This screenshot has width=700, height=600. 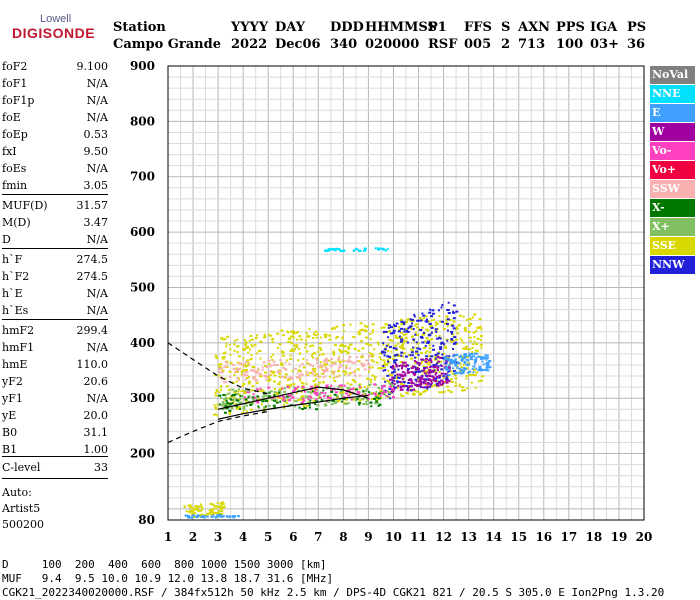 I want to click on y-tick-label: 700, so click(x=142, y=177).